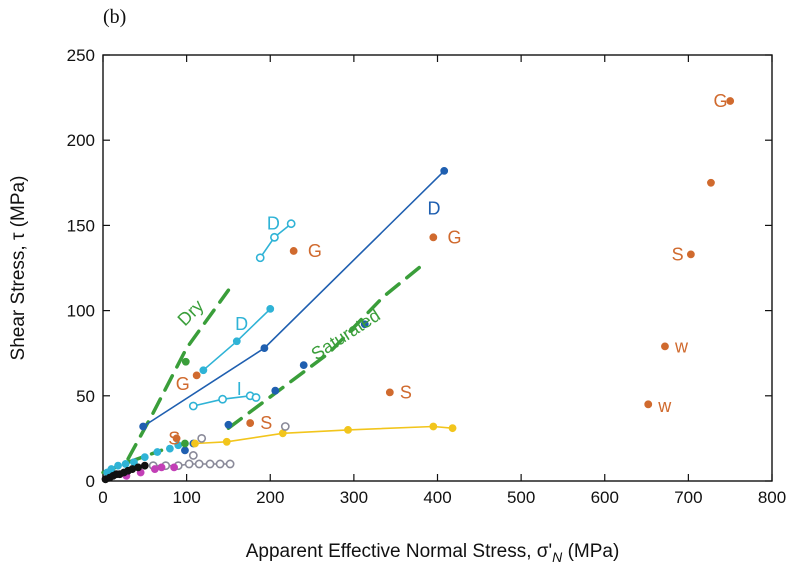 The height and width of the screenshot is (568, 801). Describe the element at coordinates (191, 313) in the screenshot. I see `annotation-label: Dry` at that location.